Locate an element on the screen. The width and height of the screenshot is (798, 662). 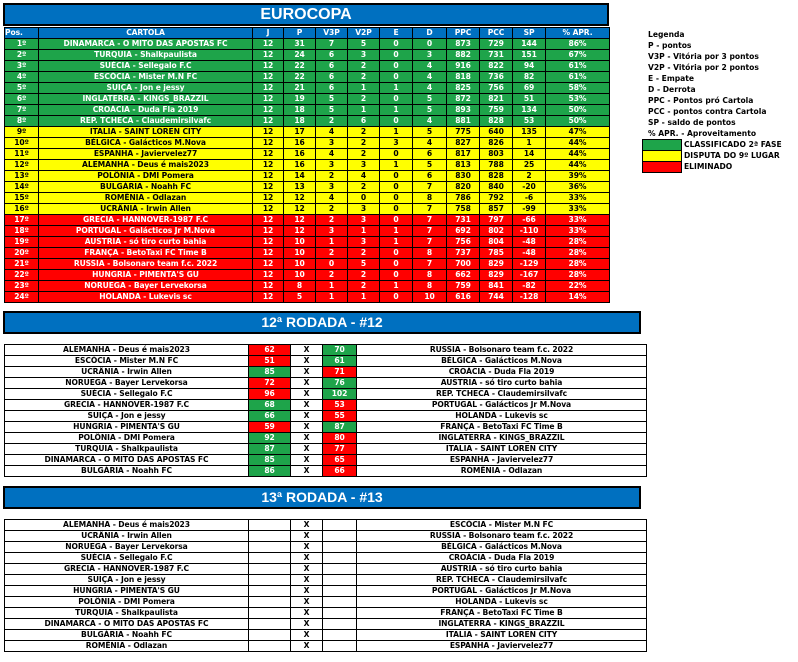
legend-item: D - Derrota is located at coordinates (672, 89).